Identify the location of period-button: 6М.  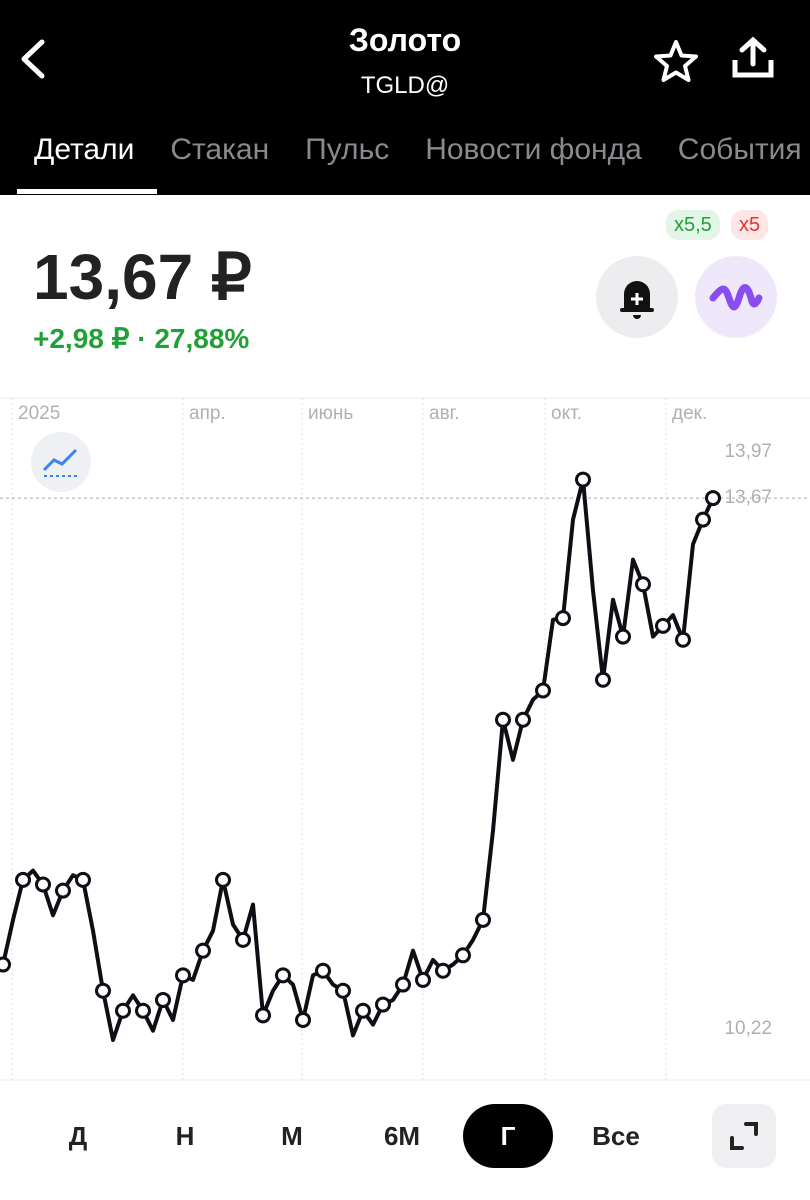
(402, 1136).